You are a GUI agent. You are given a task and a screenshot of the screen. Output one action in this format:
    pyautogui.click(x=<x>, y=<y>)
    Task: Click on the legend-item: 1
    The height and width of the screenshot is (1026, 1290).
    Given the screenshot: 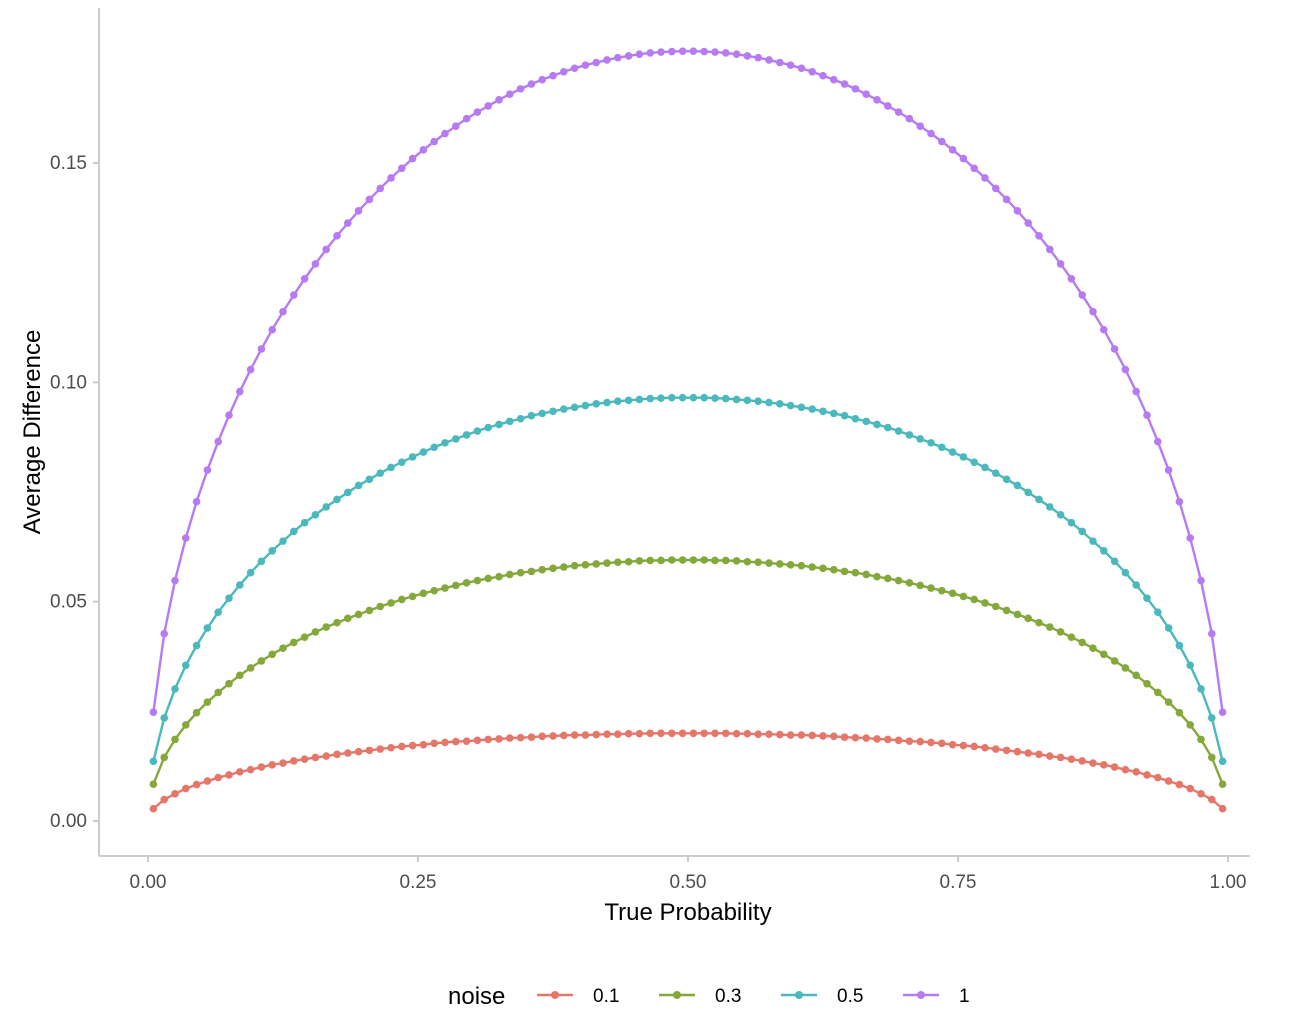 What is the action you would take?
    pyautogui.click(x=936, y=996)
    